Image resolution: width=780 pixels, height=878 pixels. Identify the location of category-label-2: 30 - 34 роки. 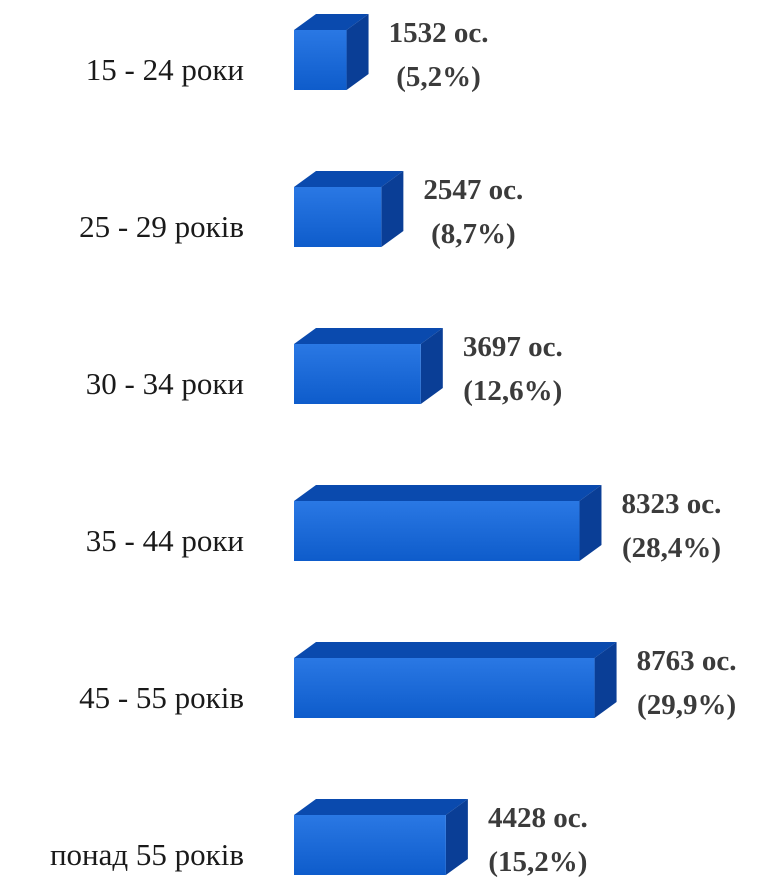
(165, 383).